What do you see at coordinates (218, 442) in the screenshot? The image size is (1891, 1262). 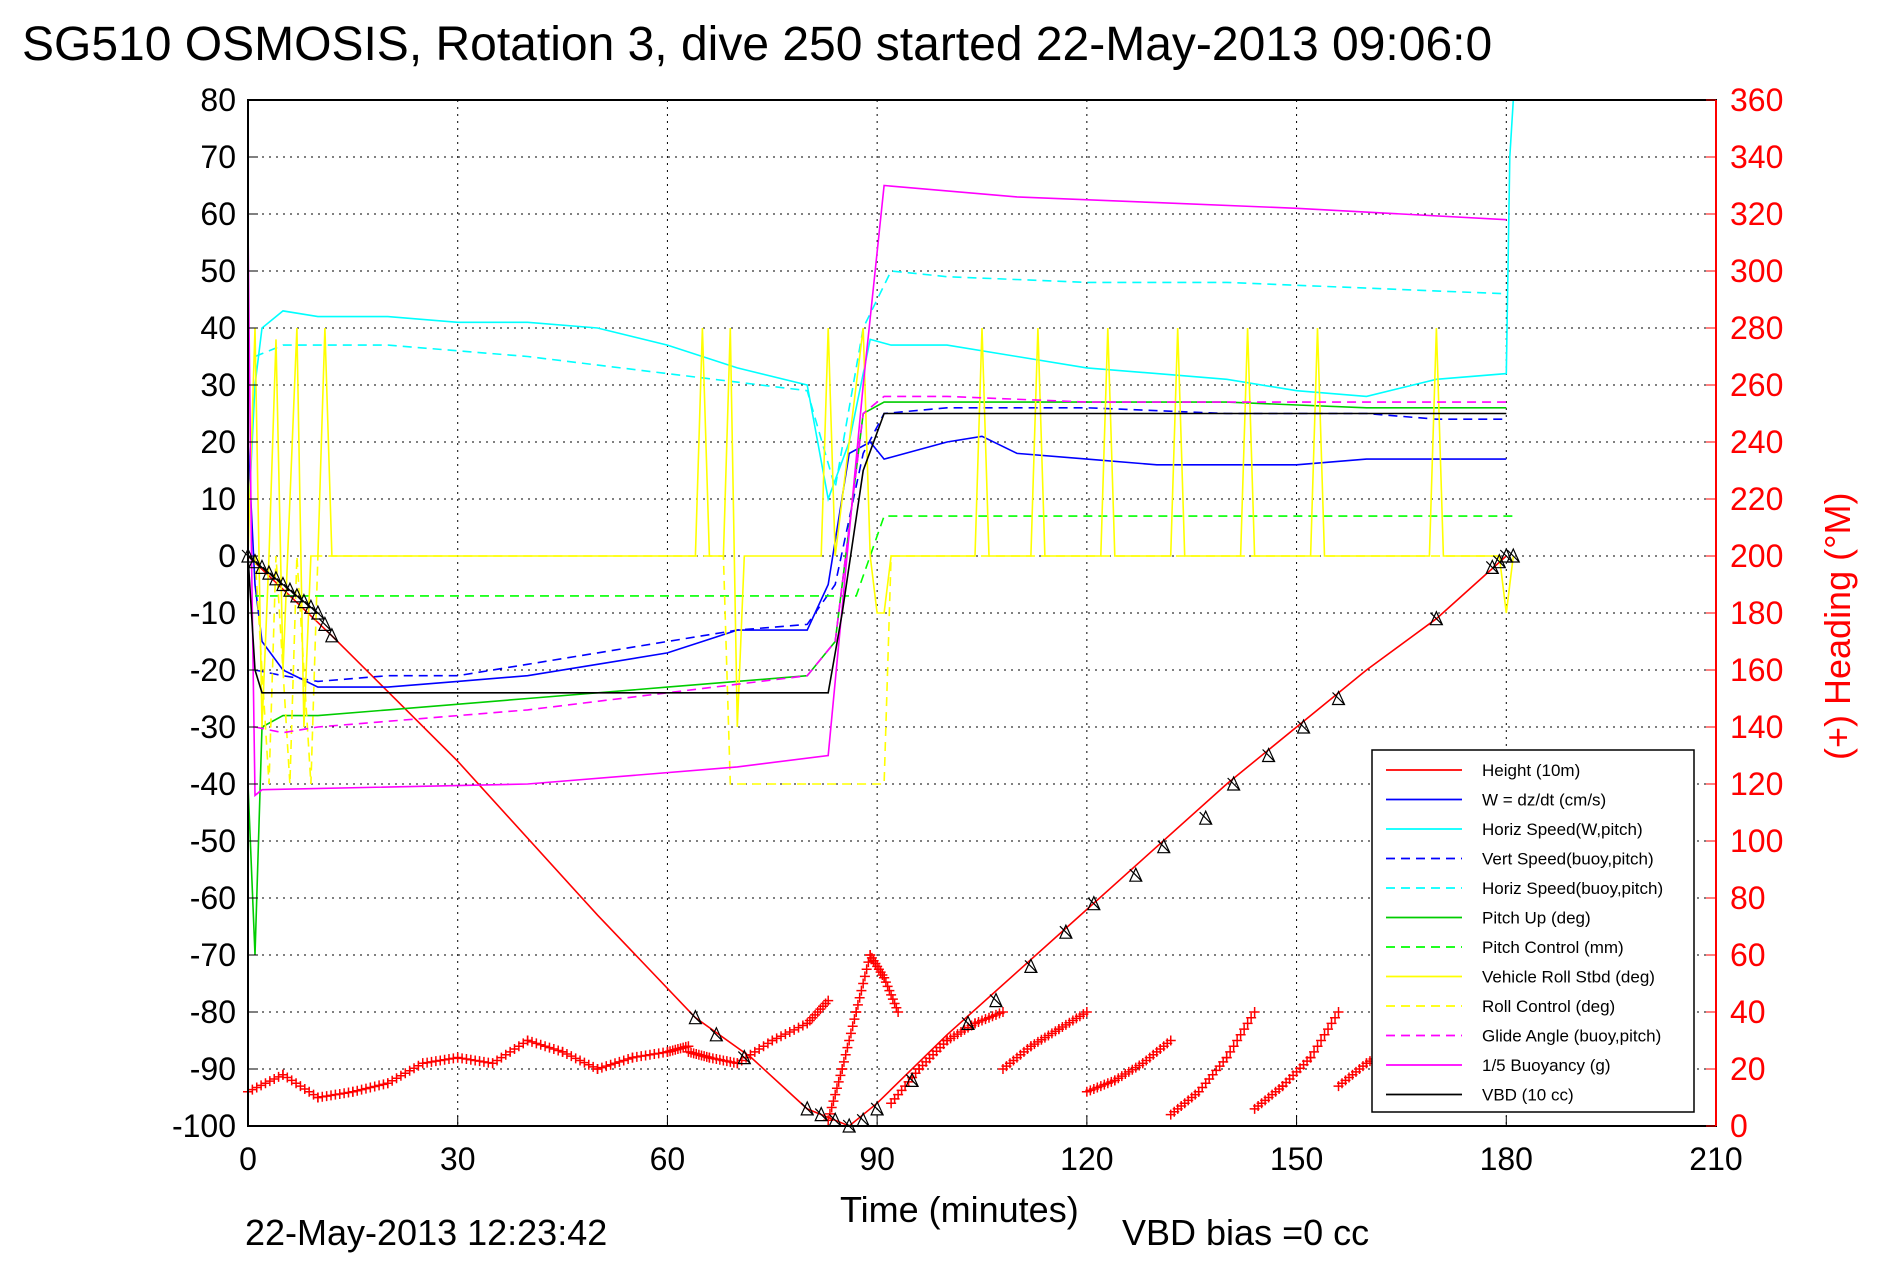 I see `y-tick-label: 20` at bounding box center [218, 442].